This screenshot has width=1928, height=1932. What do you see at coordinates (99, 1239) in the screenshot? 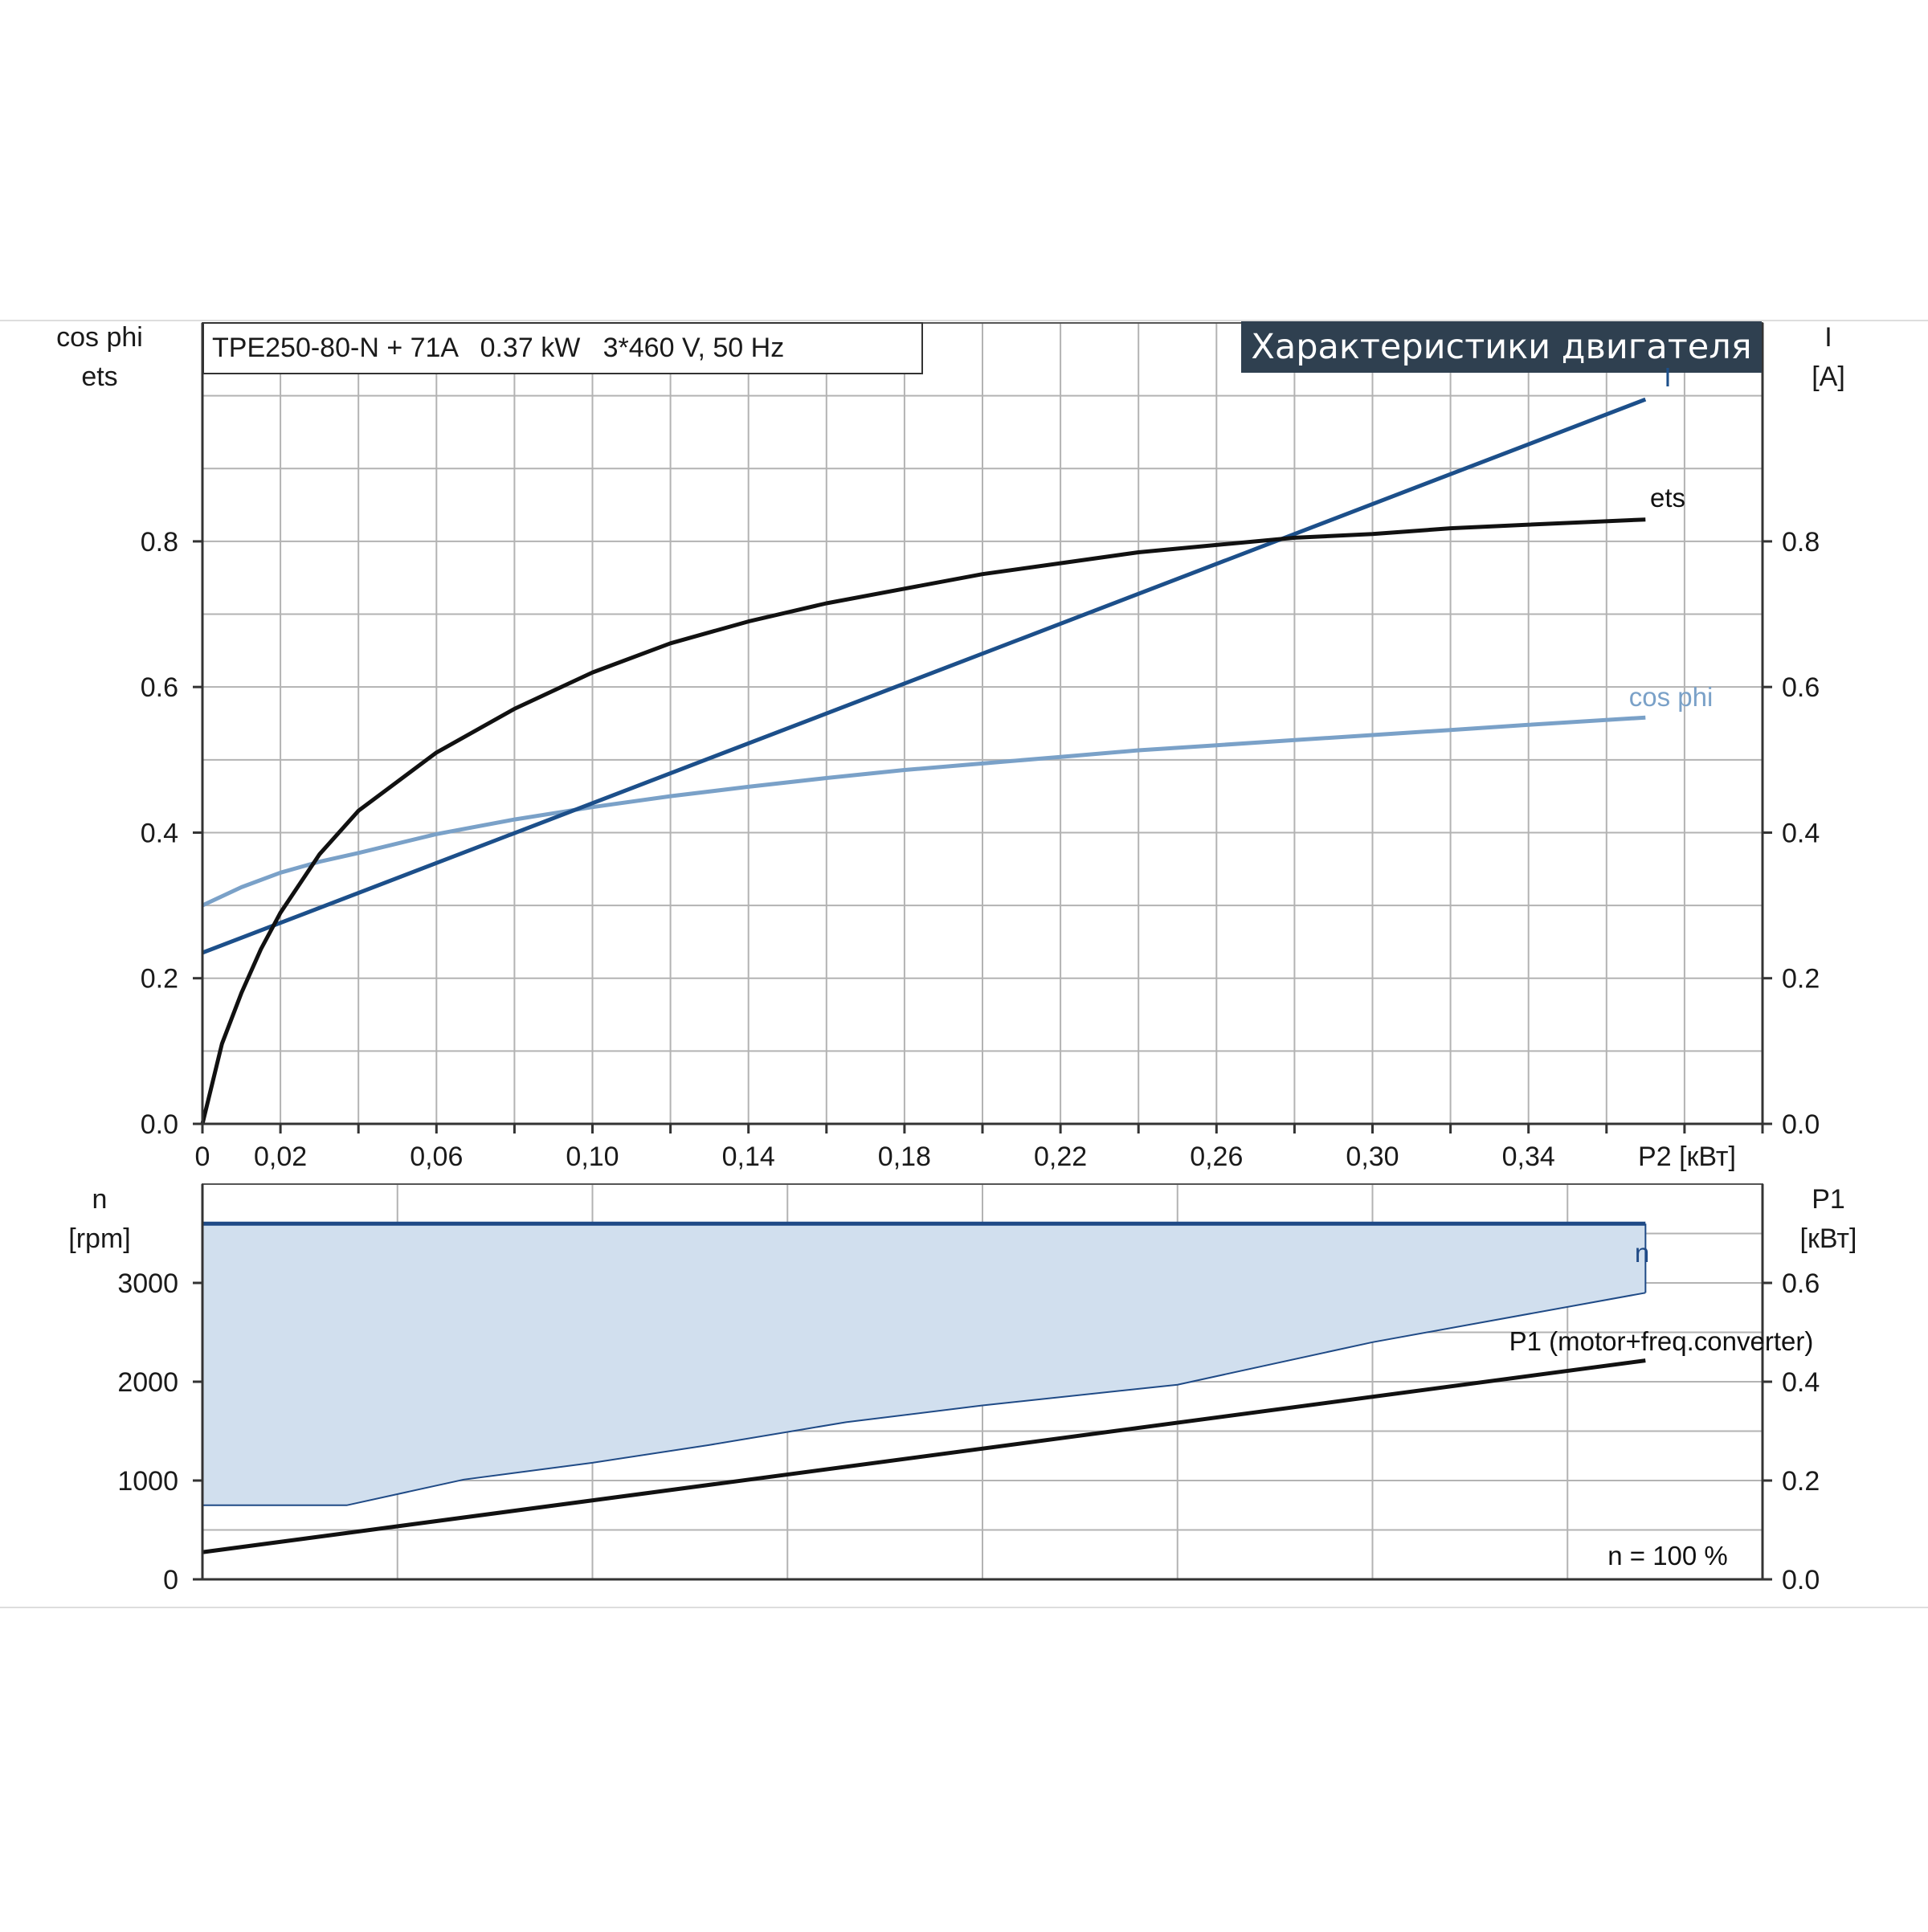
I see `bottom-left-axis-title-unit: [rpm]` at bounding box center [99, 1239].